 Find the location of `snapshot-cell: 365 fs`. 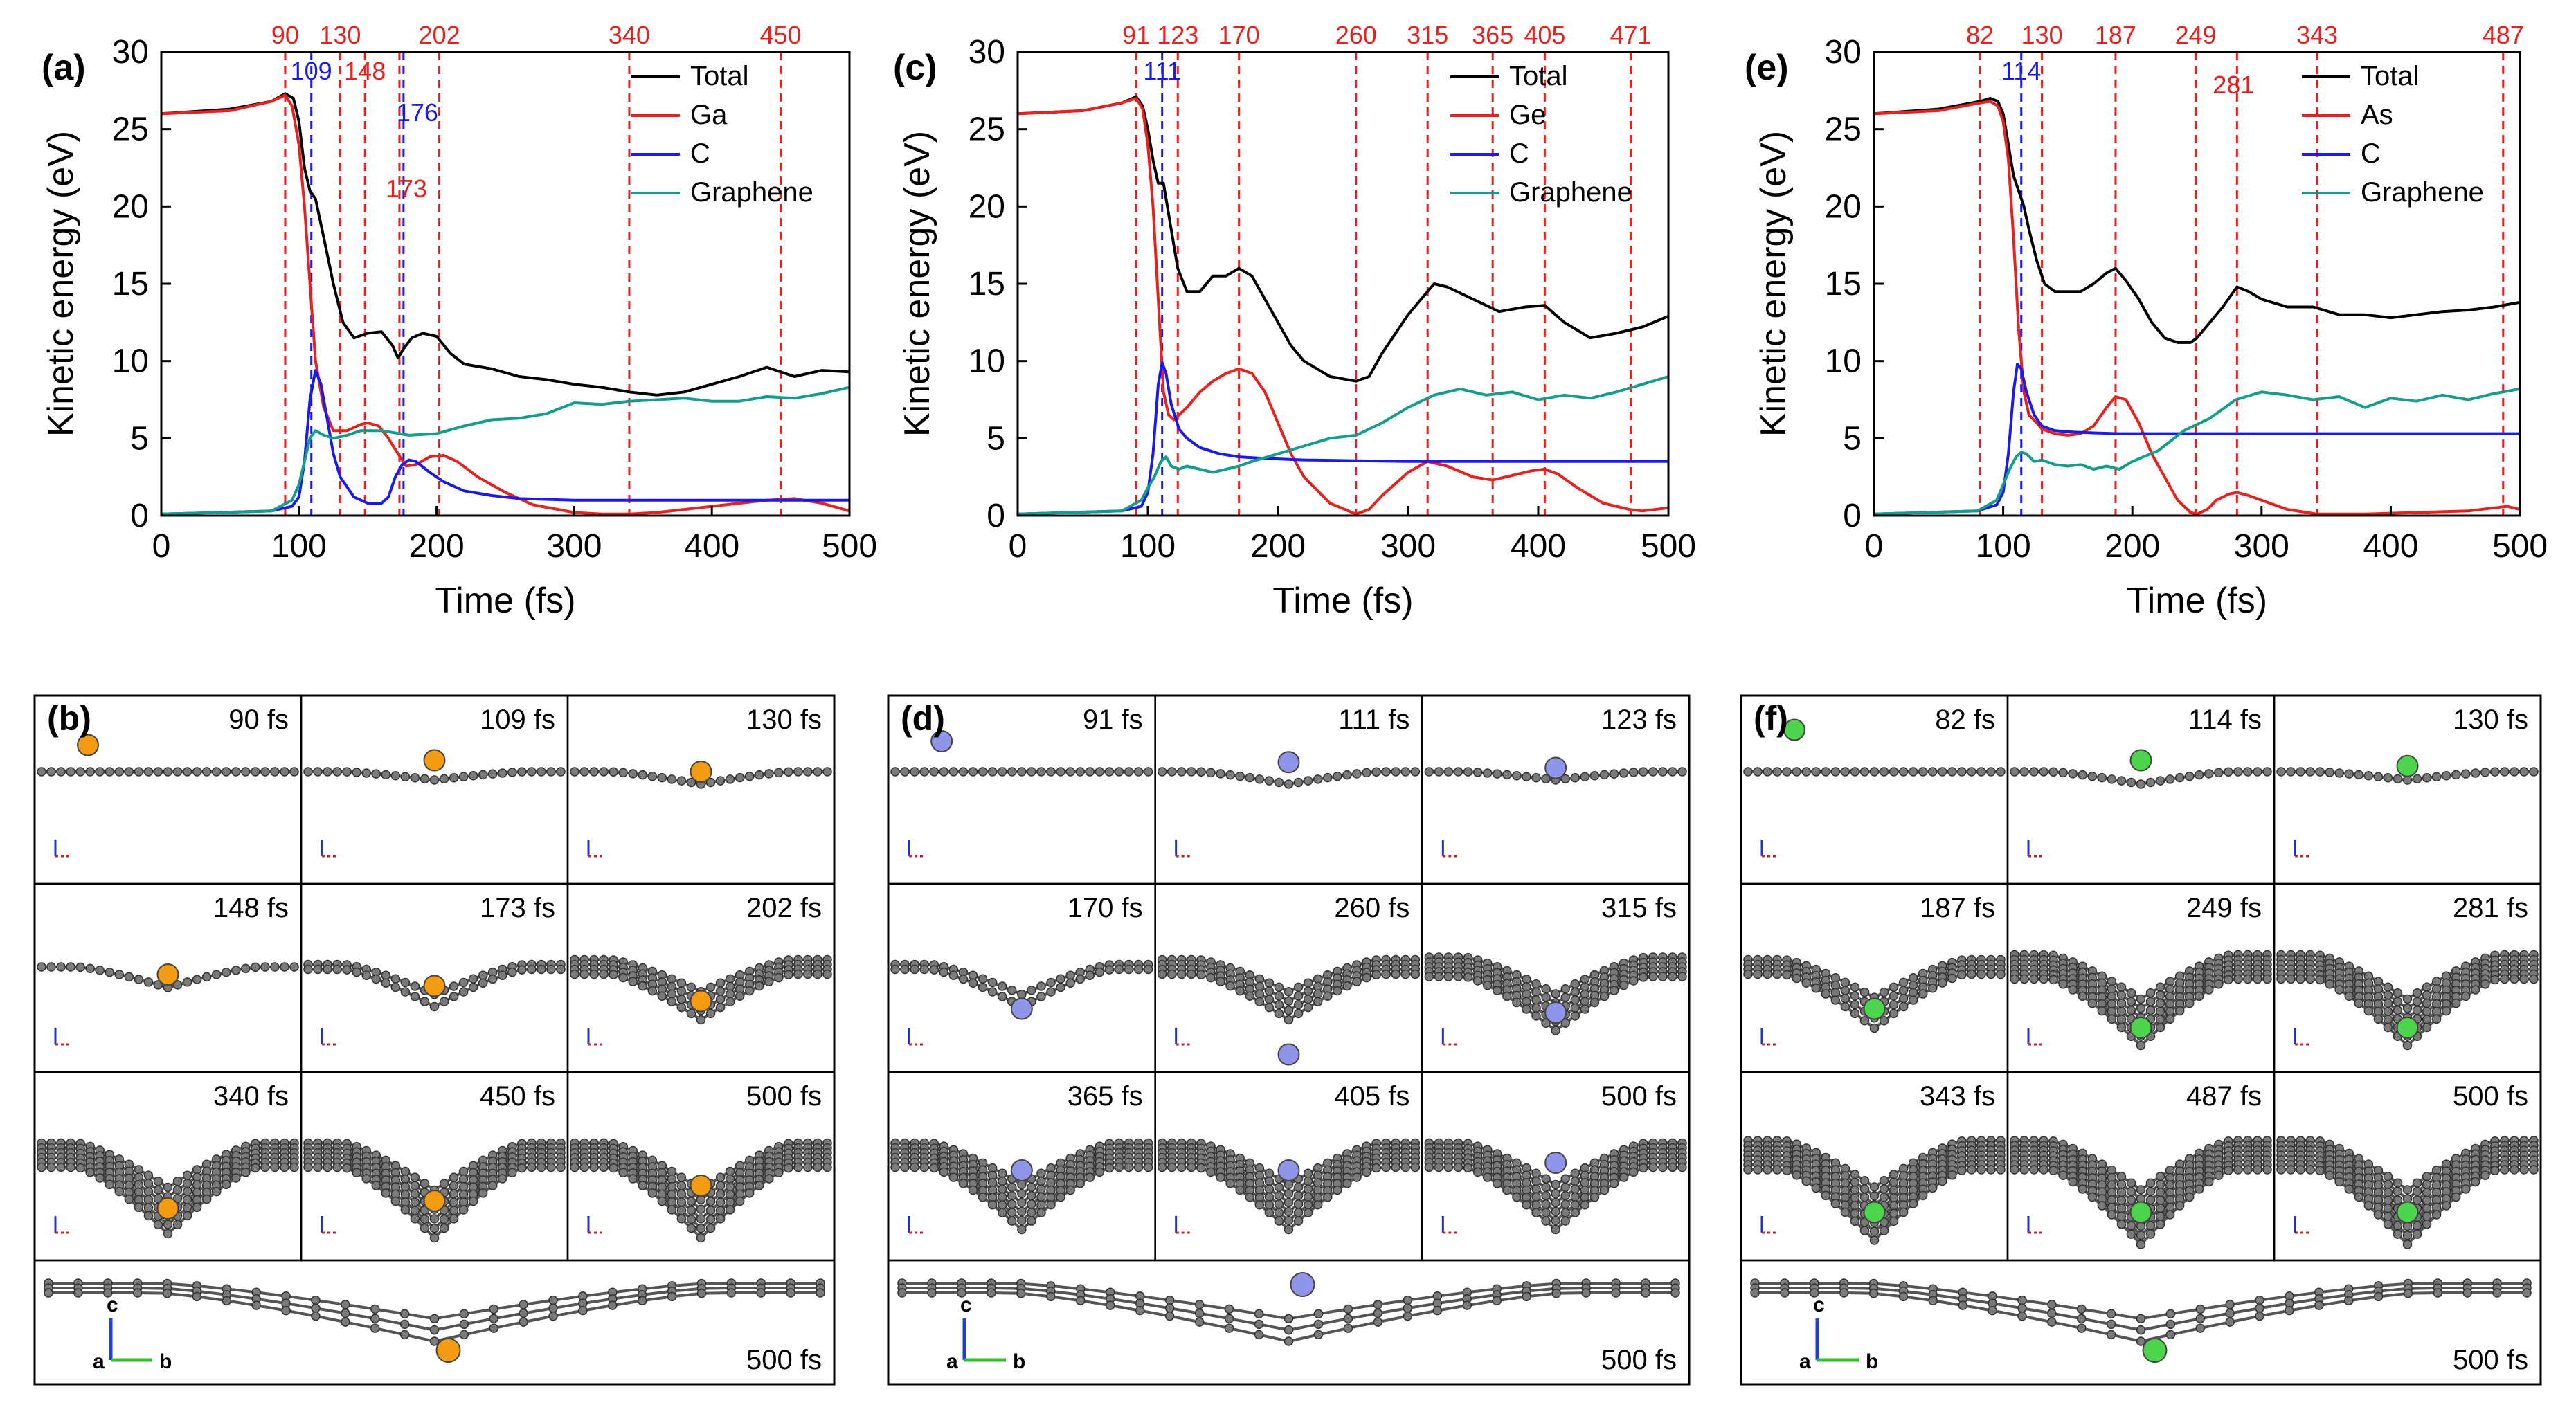

snapshot-cell: 365 fs is located at coordinates (1021, 1166).